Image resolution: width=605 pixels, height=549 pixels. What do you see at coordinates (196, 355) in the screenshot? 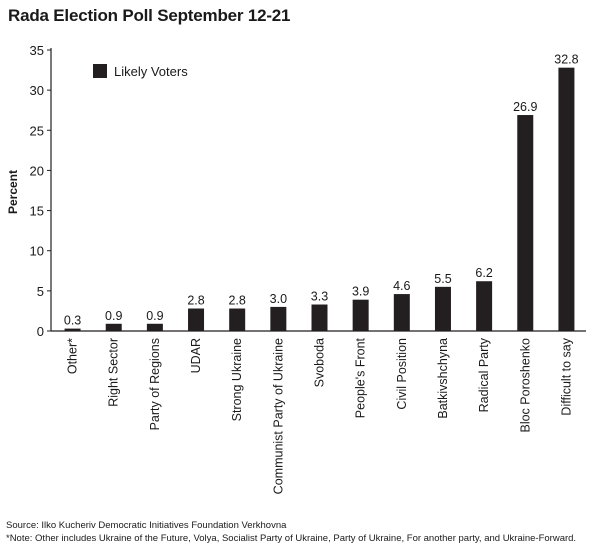
I see `x-category-label: UDAR` at bounding box center [196, 355].